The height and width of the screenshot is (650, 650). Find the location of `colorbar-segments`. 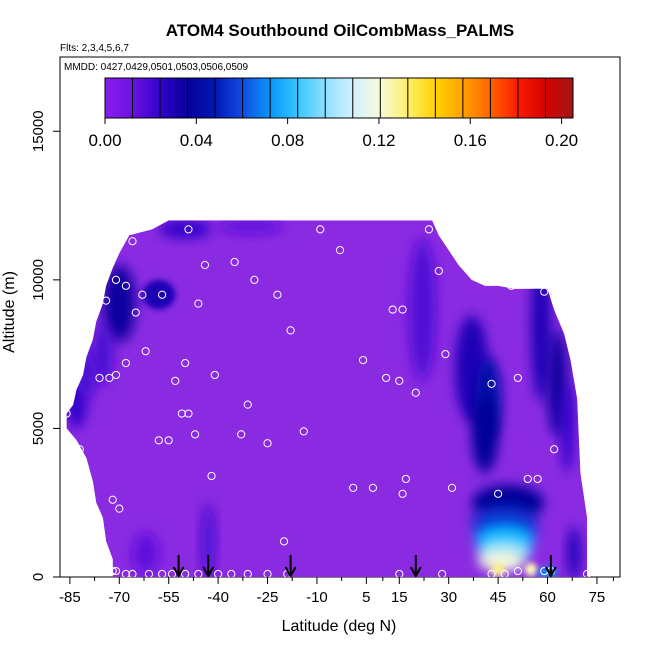

colorbar-segments is located at coordinates (339, 98).